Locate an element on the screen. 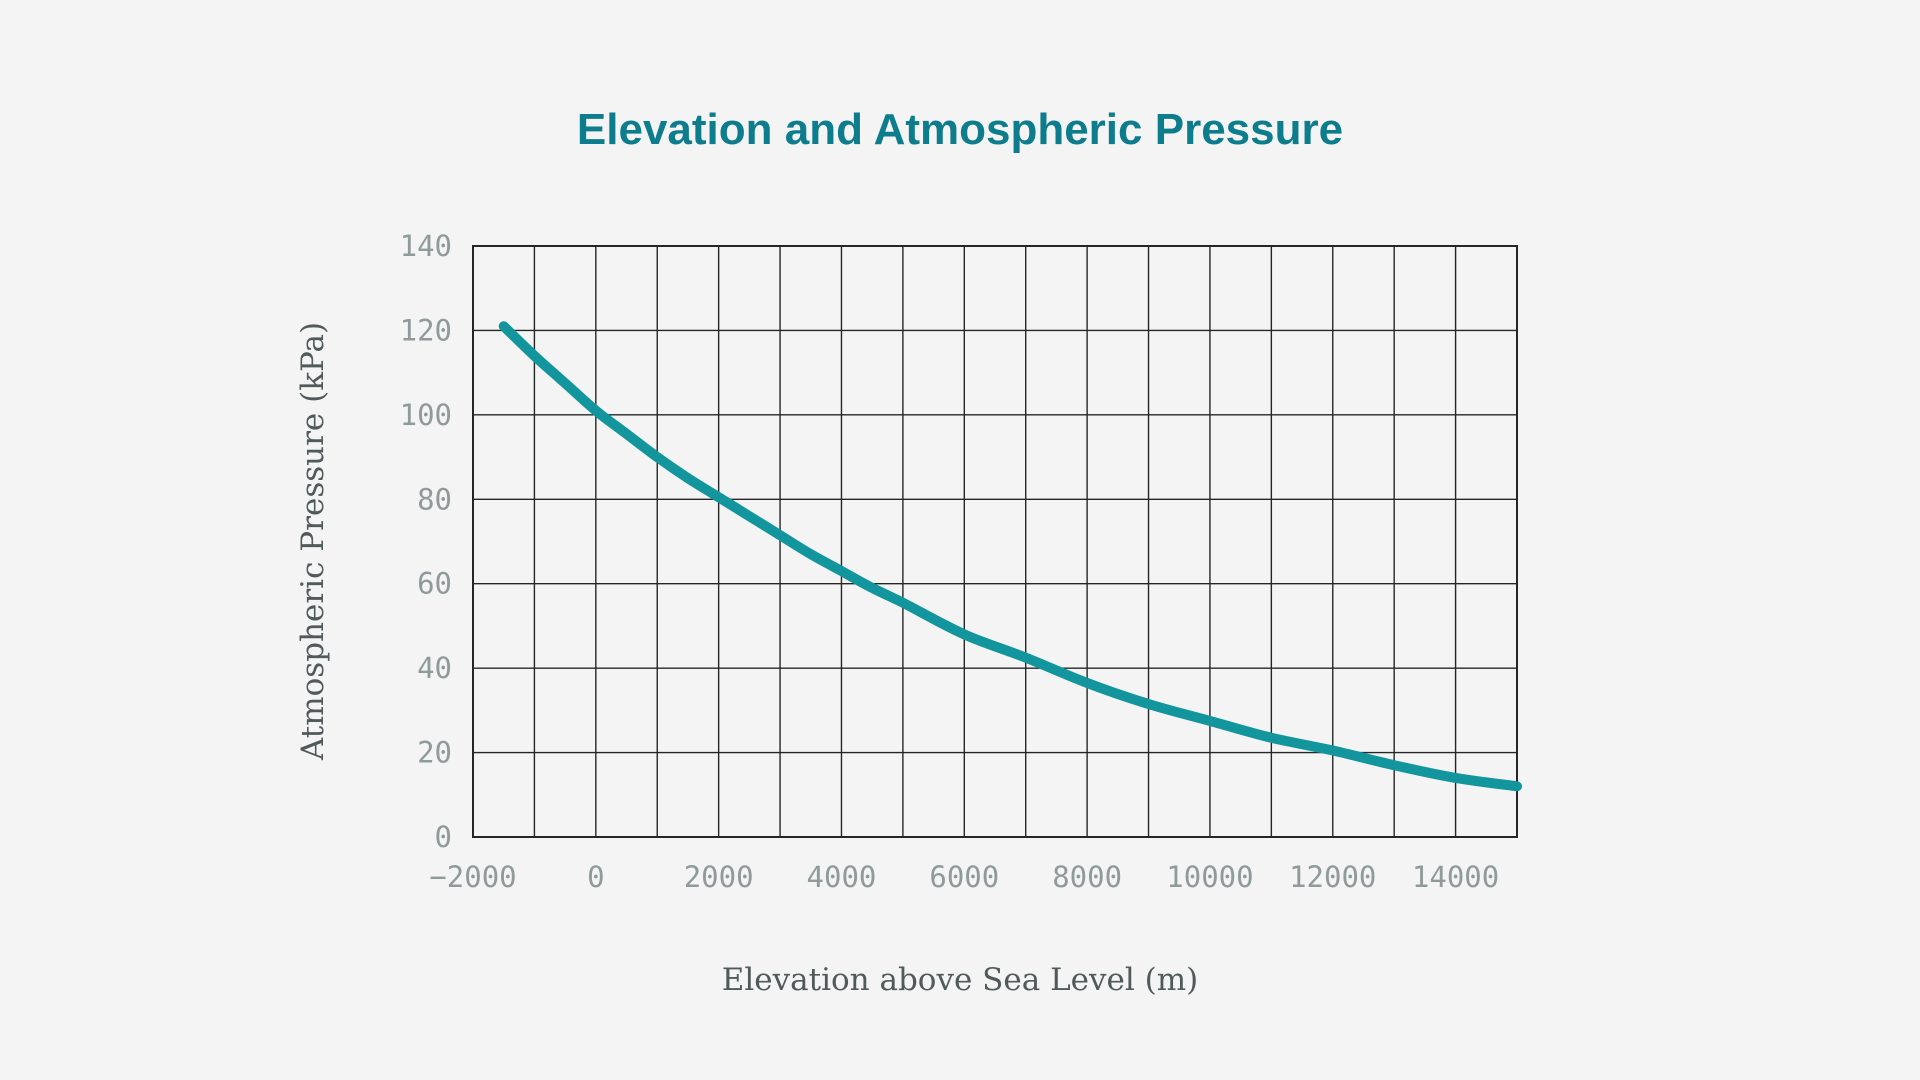 The height and width of the screenshot is (1080, 1920). y-tick-label: 60 is located at coordinates (434, 584).